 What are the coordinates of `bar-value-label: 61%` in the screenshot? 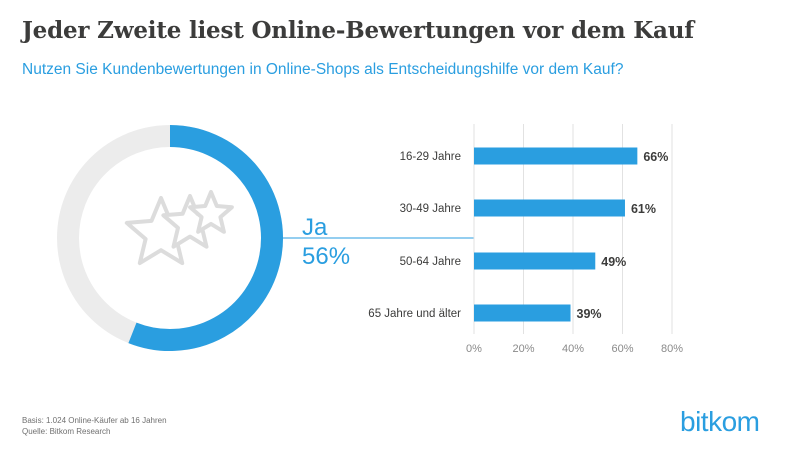 It's located at (643, 209).